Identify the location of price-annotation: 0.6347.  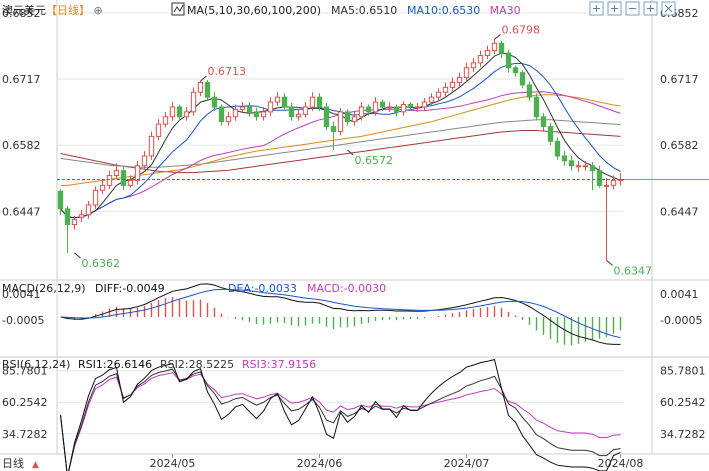
(633, 270).